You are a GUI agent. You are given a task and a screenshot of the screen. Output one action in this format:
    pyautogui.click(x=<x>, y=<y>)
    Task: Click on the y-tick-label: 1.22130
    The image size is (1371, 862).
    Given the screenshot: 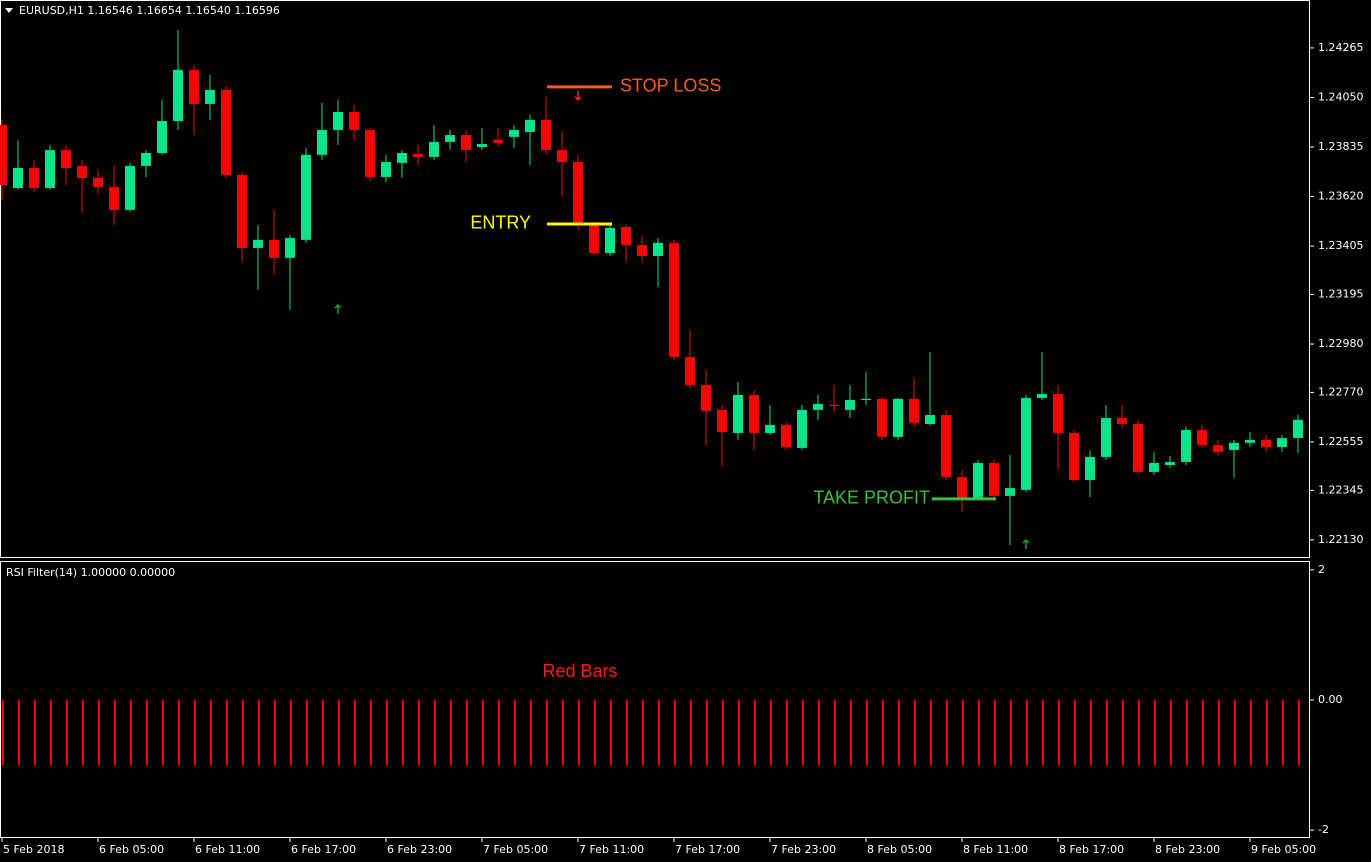 What is the action you would take?
    pyautogui.click(x=1341, y=539)
    